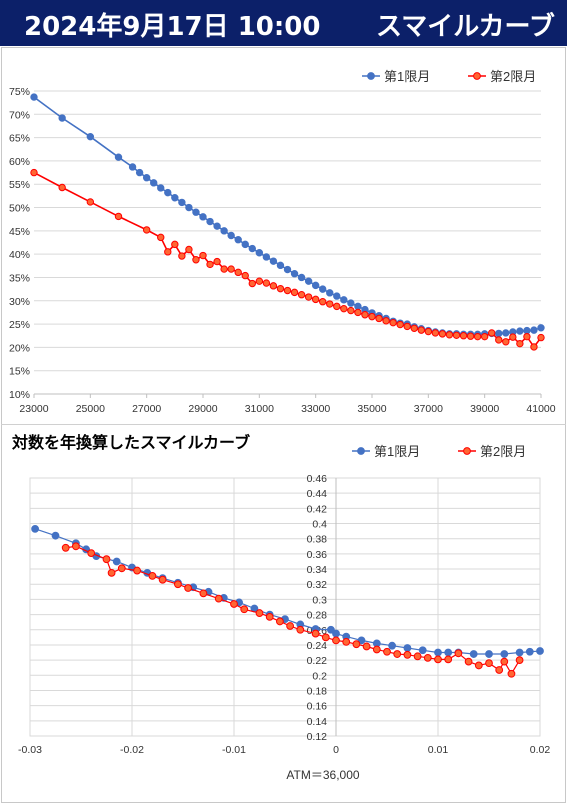 This screenshot has width=567, height=803. What do you see at coordinates (19, 115) in the screenshot?
I see `chart1-y-tick-label: 70%` at bounding box center [19, 115].